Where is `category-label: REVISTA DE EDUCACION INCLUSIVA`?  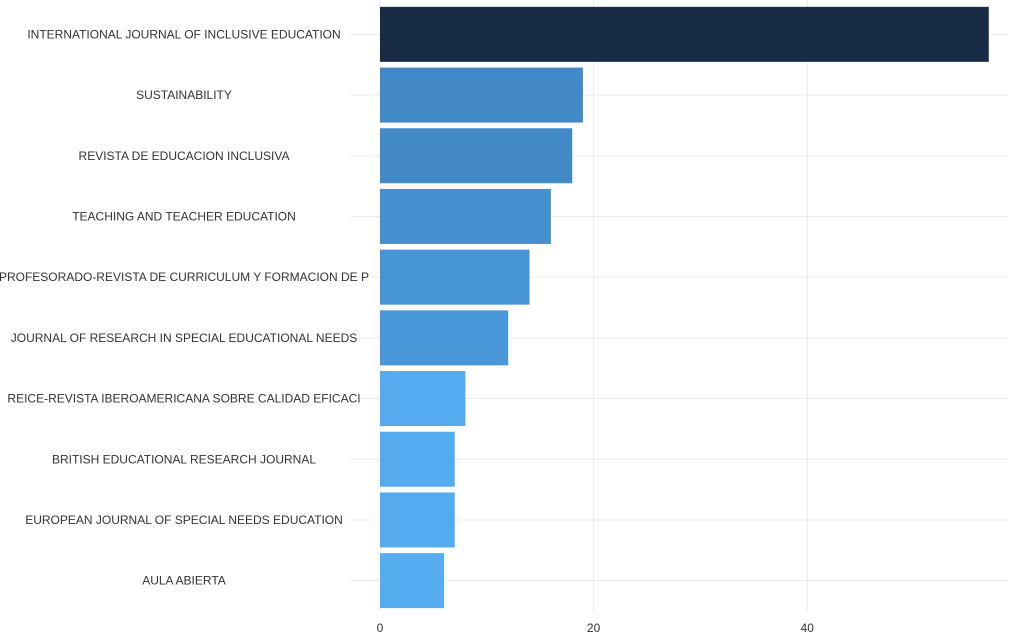 category-label: REVISTA DE EDUCACION INCLUSIVA is located at coordinates (184, 156).